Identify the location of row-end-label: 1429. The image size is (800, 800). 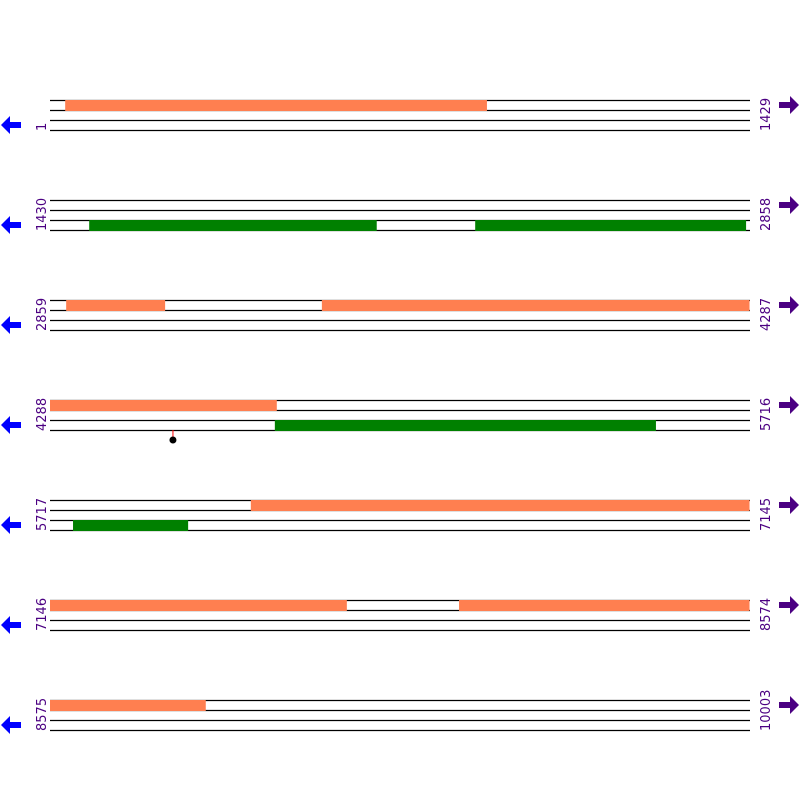
(766, 114).